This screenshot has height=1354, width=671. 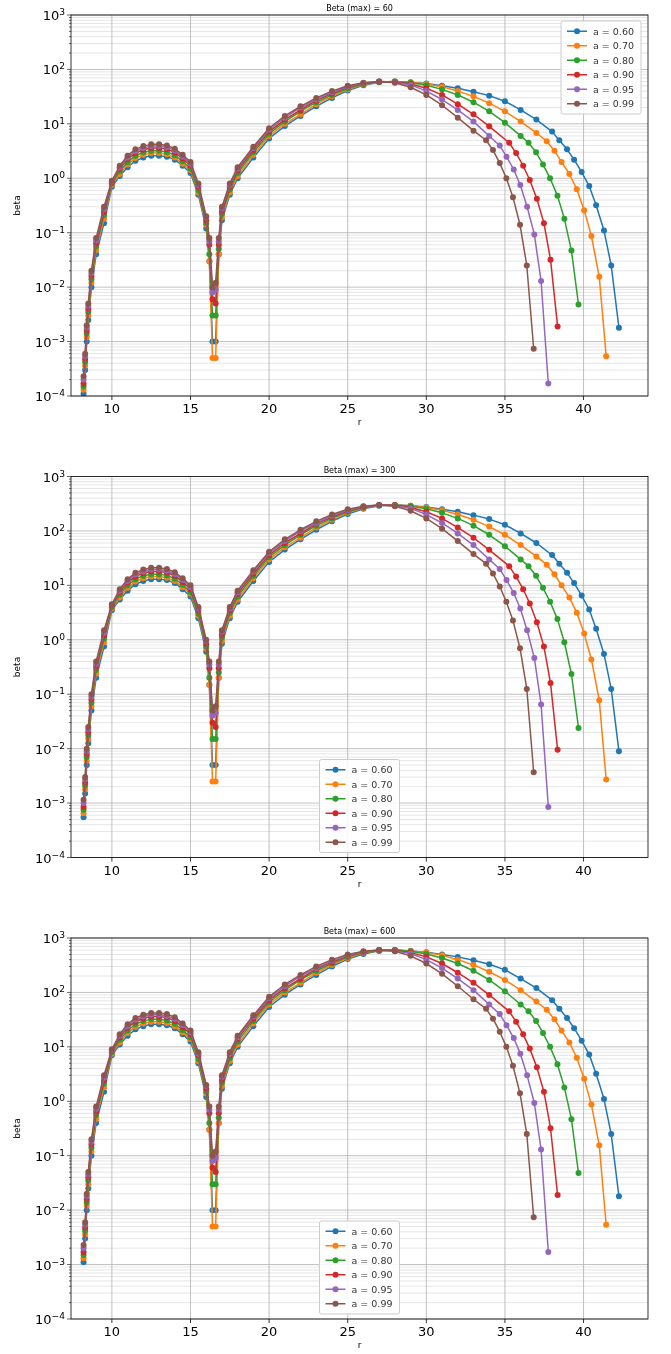 What do you see at coordinates (359, 470) in the screenshot?
I see `chart-title: Beta (max) = 300` at bounding box center [359, 470].